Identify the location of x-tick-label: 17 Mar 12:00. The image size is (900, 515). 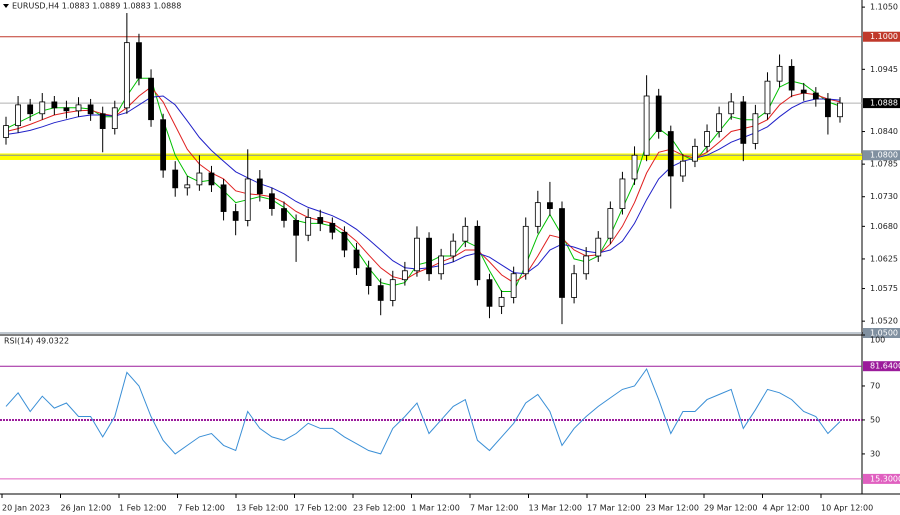
(613, 508).